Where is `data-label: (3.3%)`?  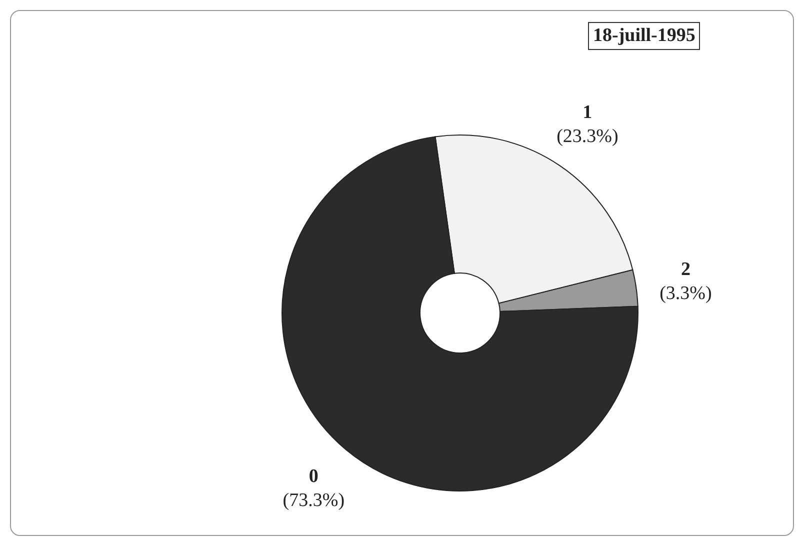
data-label: (3.3%) is located at coordinates (686, 293).